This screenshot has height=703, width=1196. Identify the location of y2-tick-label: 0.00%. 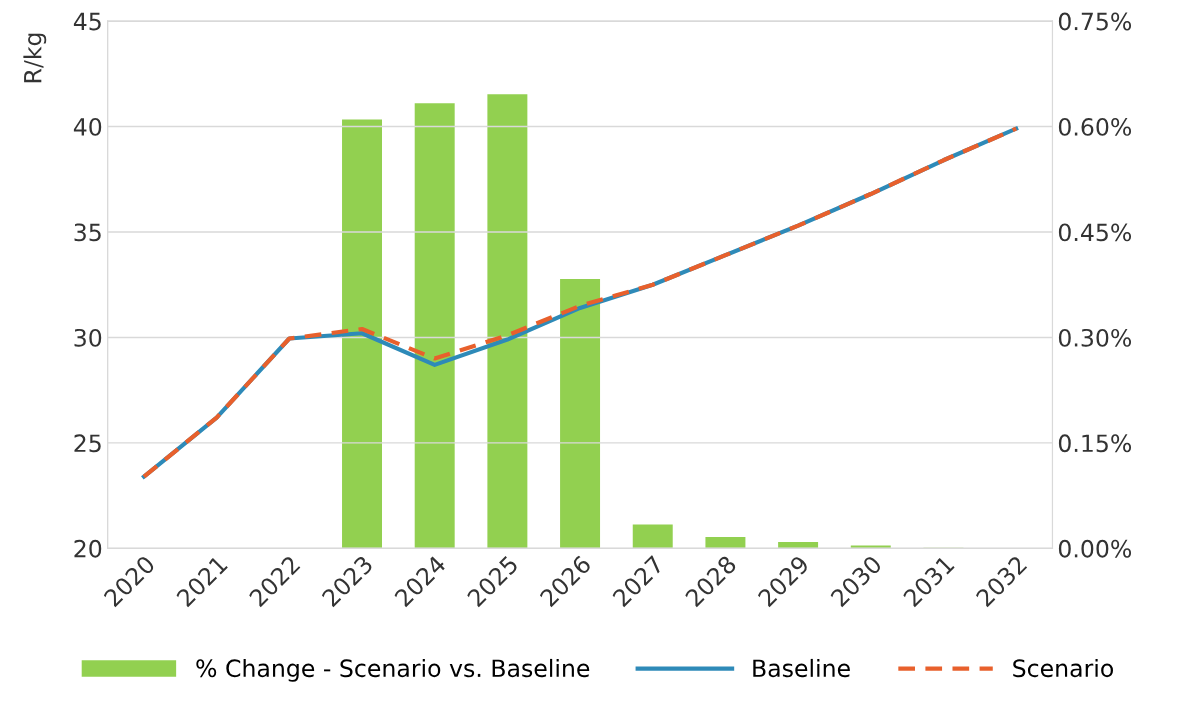
(1095, 548).